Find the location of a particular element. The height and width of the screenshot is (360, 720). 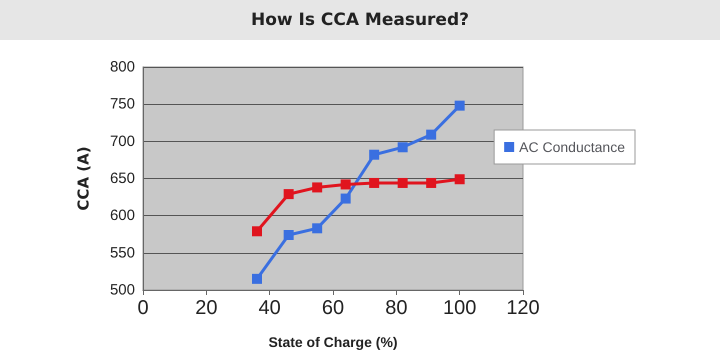

x-tick-label: 60 is located at coordinates (333, 308).